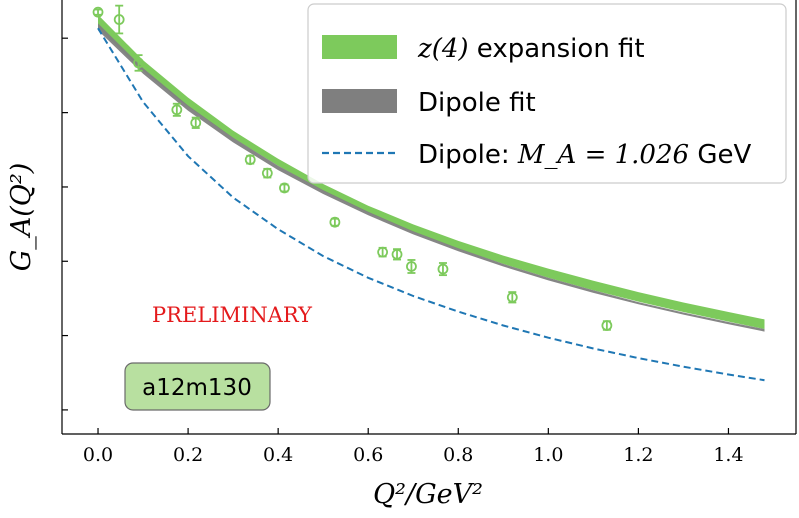  I want to click on x-tick-label: 1.0, so click(548, 455).